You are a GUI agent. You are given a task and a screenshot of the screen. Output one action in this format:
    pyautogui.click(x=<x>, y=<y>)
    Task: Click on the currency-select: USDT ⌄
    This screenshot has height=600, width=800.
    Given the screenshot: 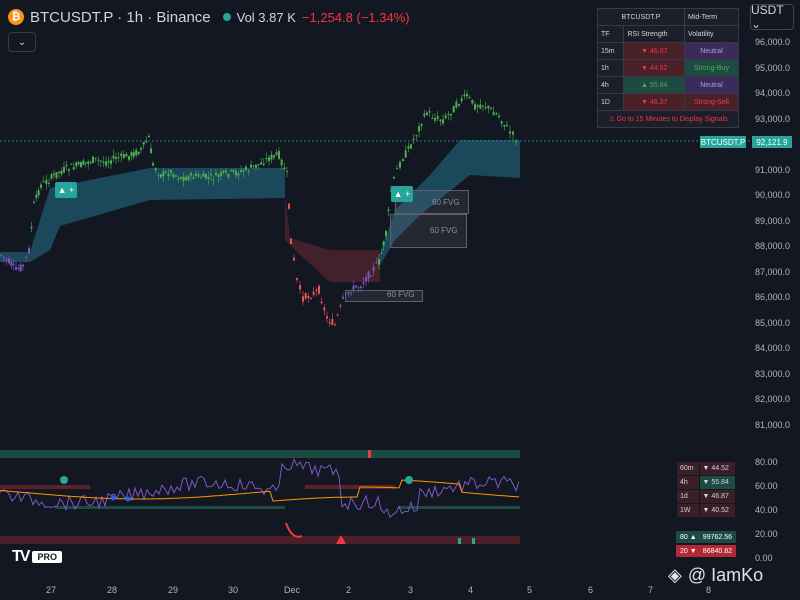 What is the action you would take?
    pyautogui.click(x=772, y=17)
    